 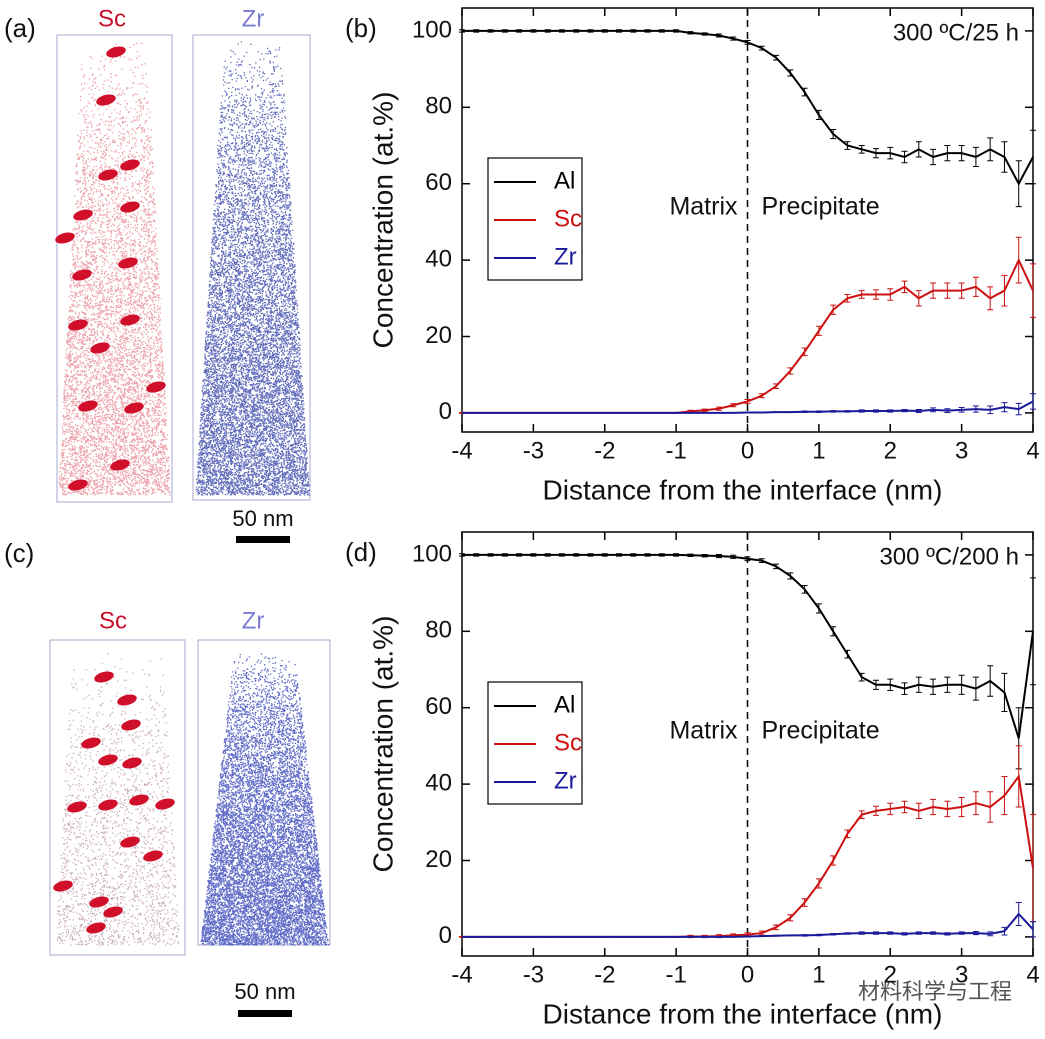 I want to click on annotation: 300 ºC/200 h, so click(x=949, y=556).